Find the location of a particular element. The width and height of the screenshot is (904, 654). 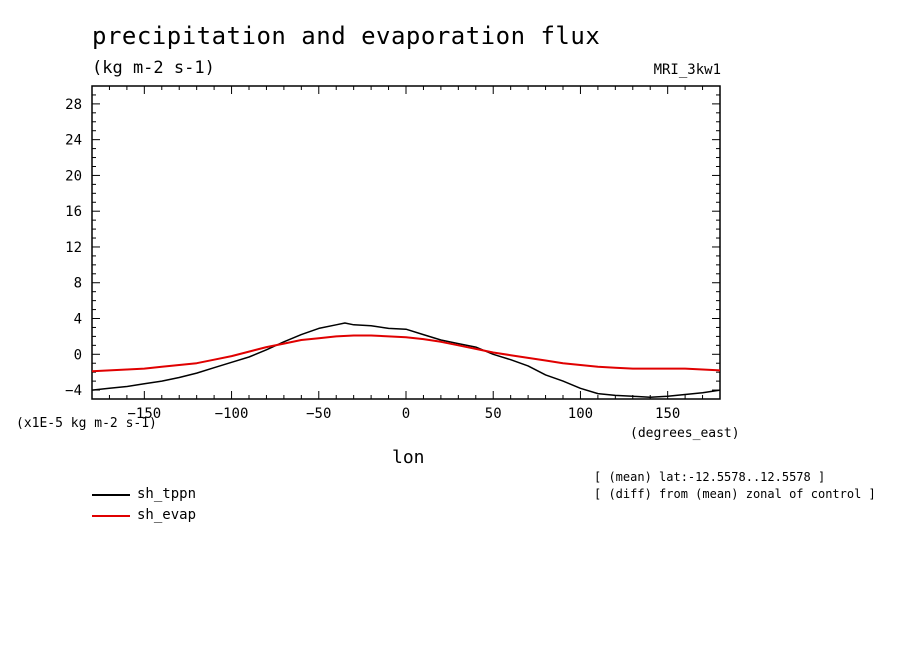

x-tick-label: 50 is located at coordinates (493, 414).